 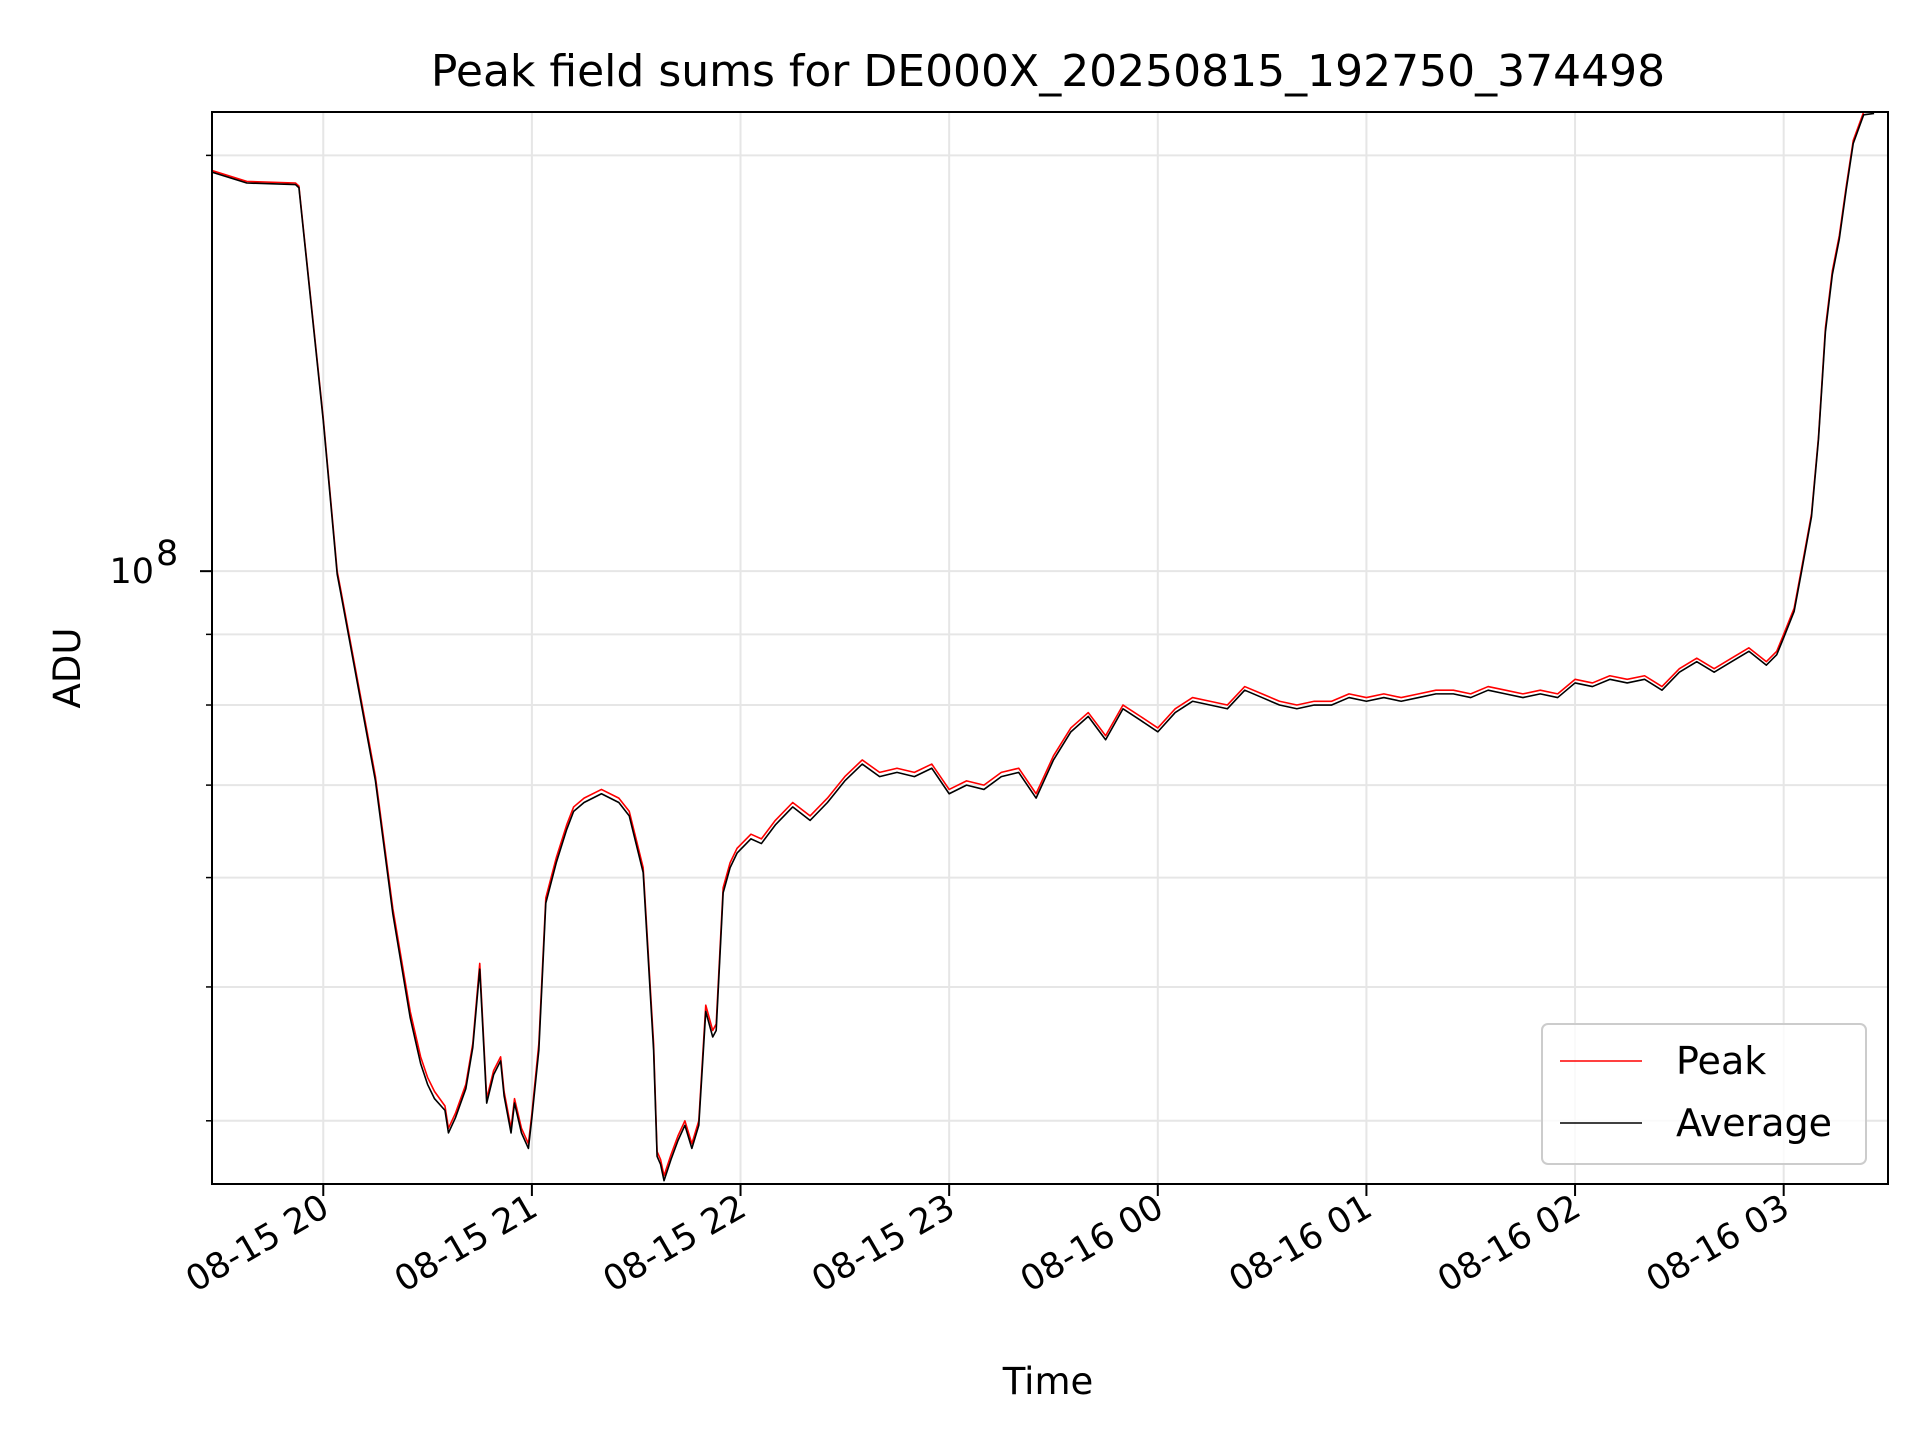 I want to click on legend: Peak Average, so click(x=1704, y=1094).